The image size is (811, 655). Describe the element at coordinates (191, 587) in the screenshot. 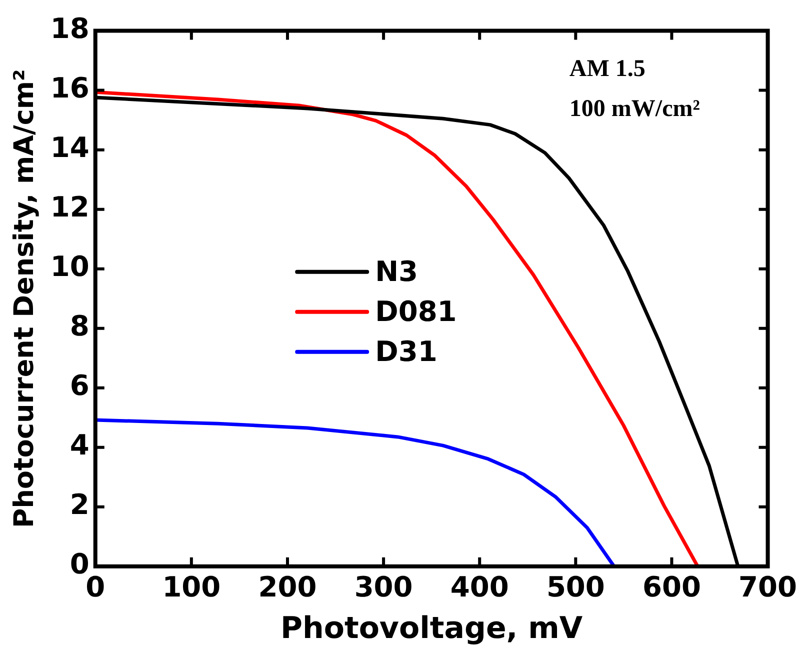

I see `x-tick-label: 100` at that location.